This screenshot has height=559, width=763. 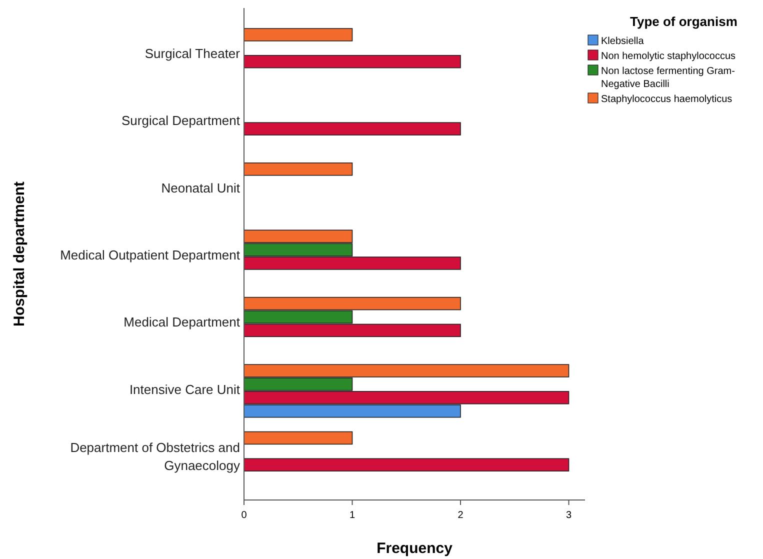 I want to click on y-tick-label: Medical Department, so click(x=182, y=322).